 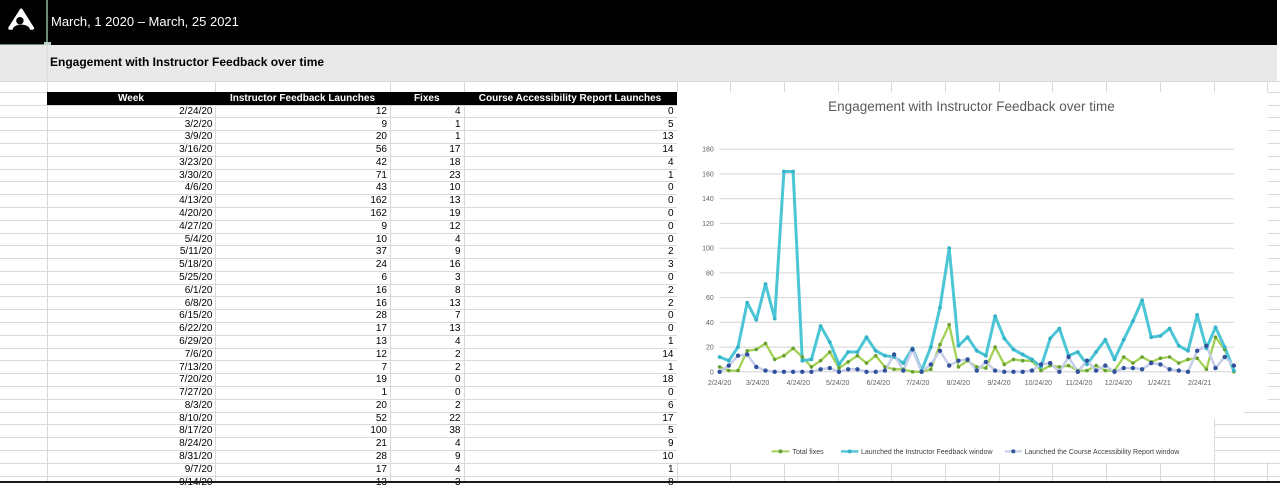 What do you see at coordinates (837, 383) in the screenshot?
I see `svg-text: 5/24/20` at bounding box center [837, 383].